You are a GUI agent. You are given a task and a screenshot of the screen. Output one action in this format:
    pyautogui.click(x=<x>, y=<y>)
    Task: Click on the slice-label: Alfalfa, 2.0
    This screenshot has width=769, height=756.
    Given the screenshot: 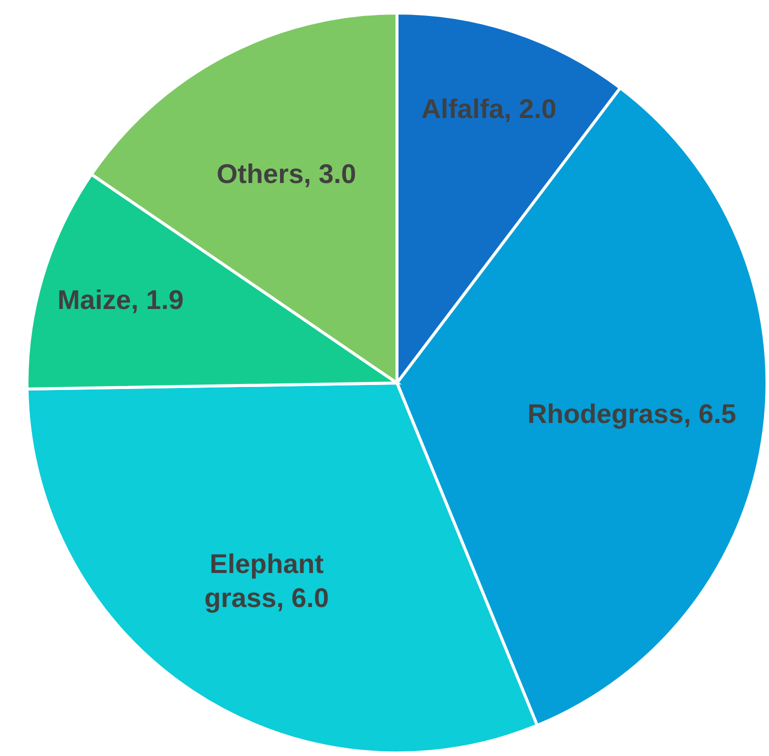 What is the action you would take?
    pyautogui.click(x=488, y=109)
    